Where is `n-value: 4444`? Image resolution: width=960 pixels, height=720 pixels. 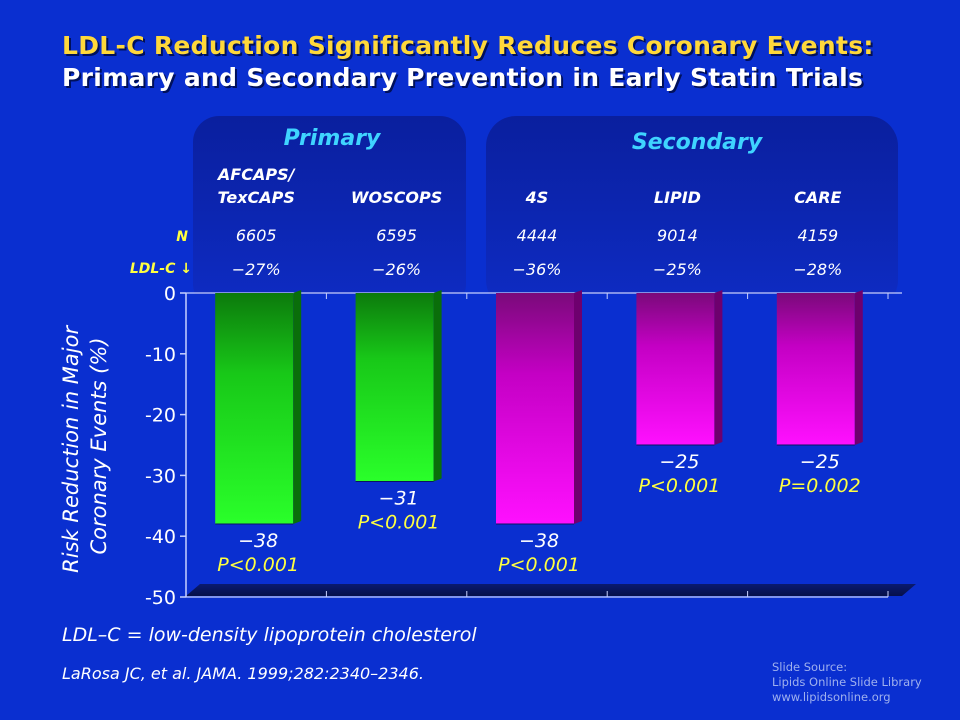
n-value: 4444 is located at coordinates (537, 235).